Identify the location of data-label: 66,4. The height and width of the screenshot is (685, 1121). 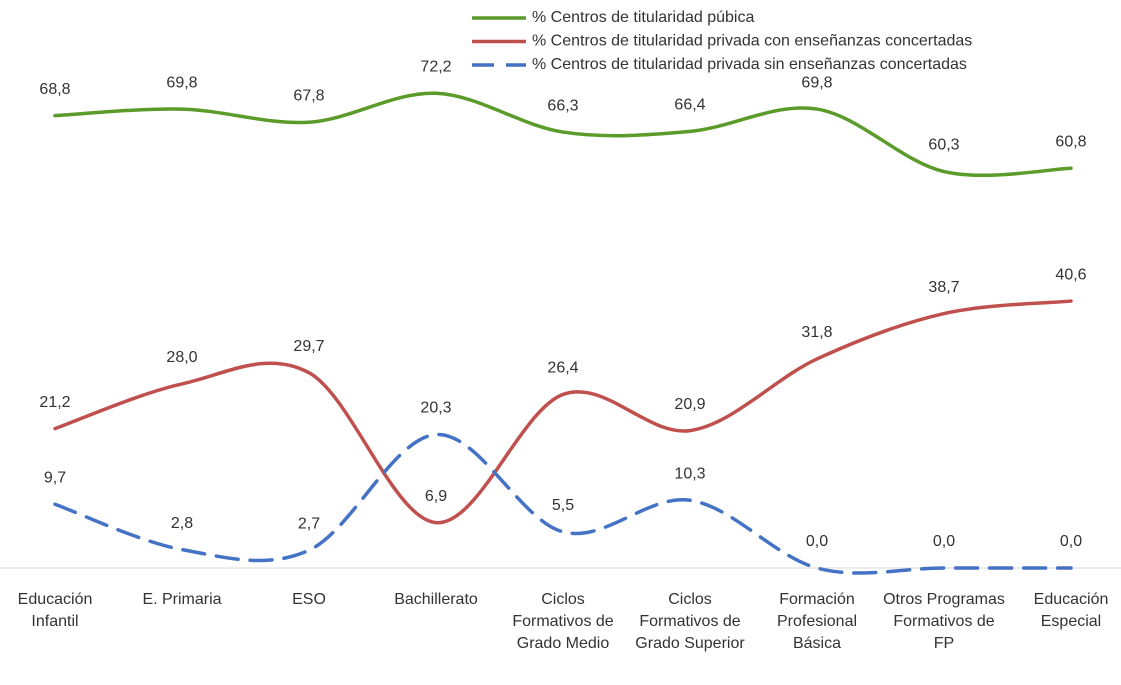
(689, 105).